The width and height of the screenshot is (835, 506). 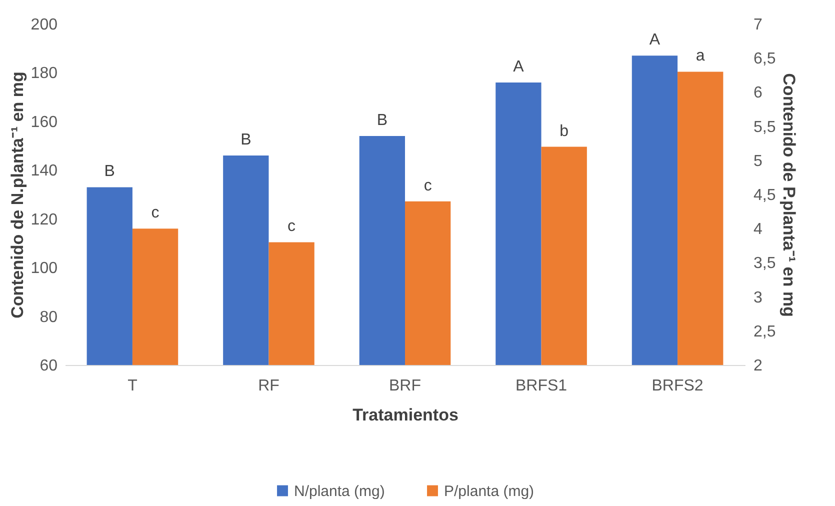 What do you see at coordinates (758, 25) in the screenshot?
I see `y2-tick-label: 7` at bounding box center [758, 25].